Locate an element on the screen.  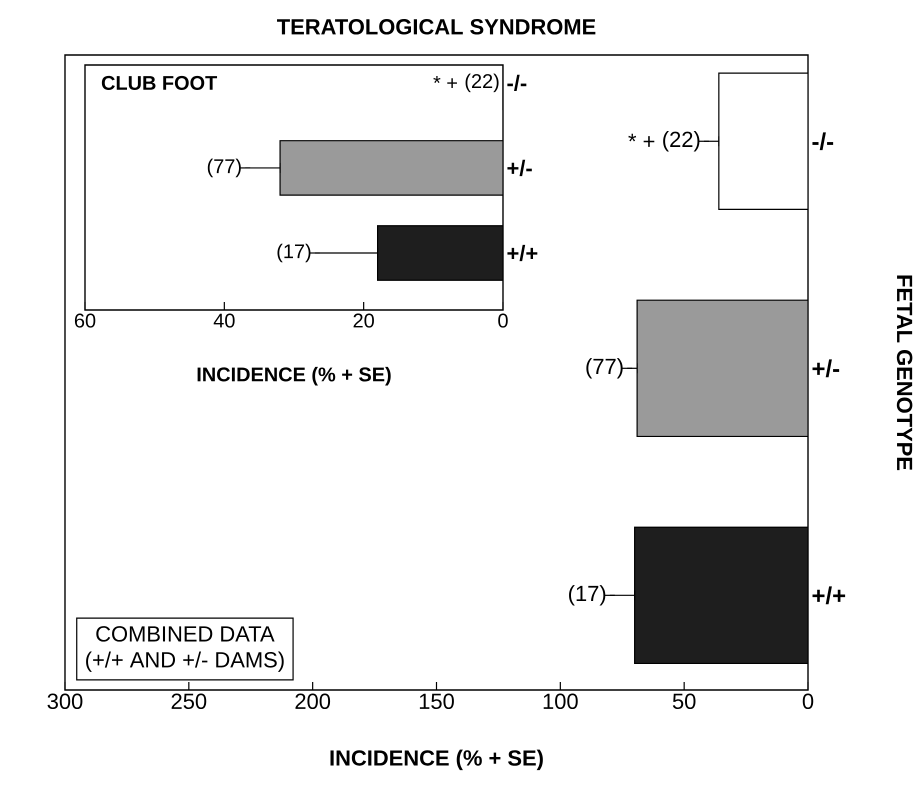
x-tick-label: 150 is located at coordinates (437, 702).